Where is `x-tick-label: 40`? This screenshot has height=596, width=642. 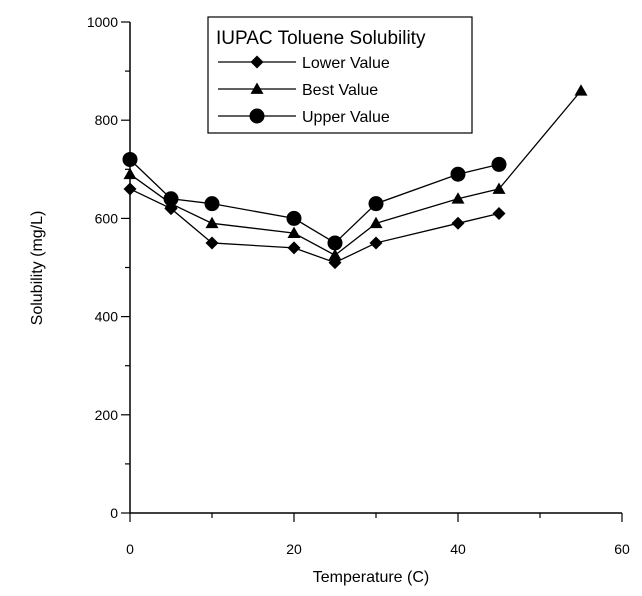 x-tick-label: 40 is located at coordinates (458, 549).